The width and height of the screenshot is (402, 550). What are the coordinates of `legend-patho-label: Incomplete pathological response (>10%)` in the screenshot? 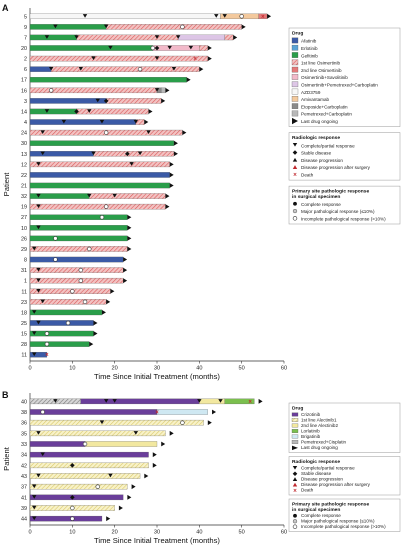 It's located at (343, 218).